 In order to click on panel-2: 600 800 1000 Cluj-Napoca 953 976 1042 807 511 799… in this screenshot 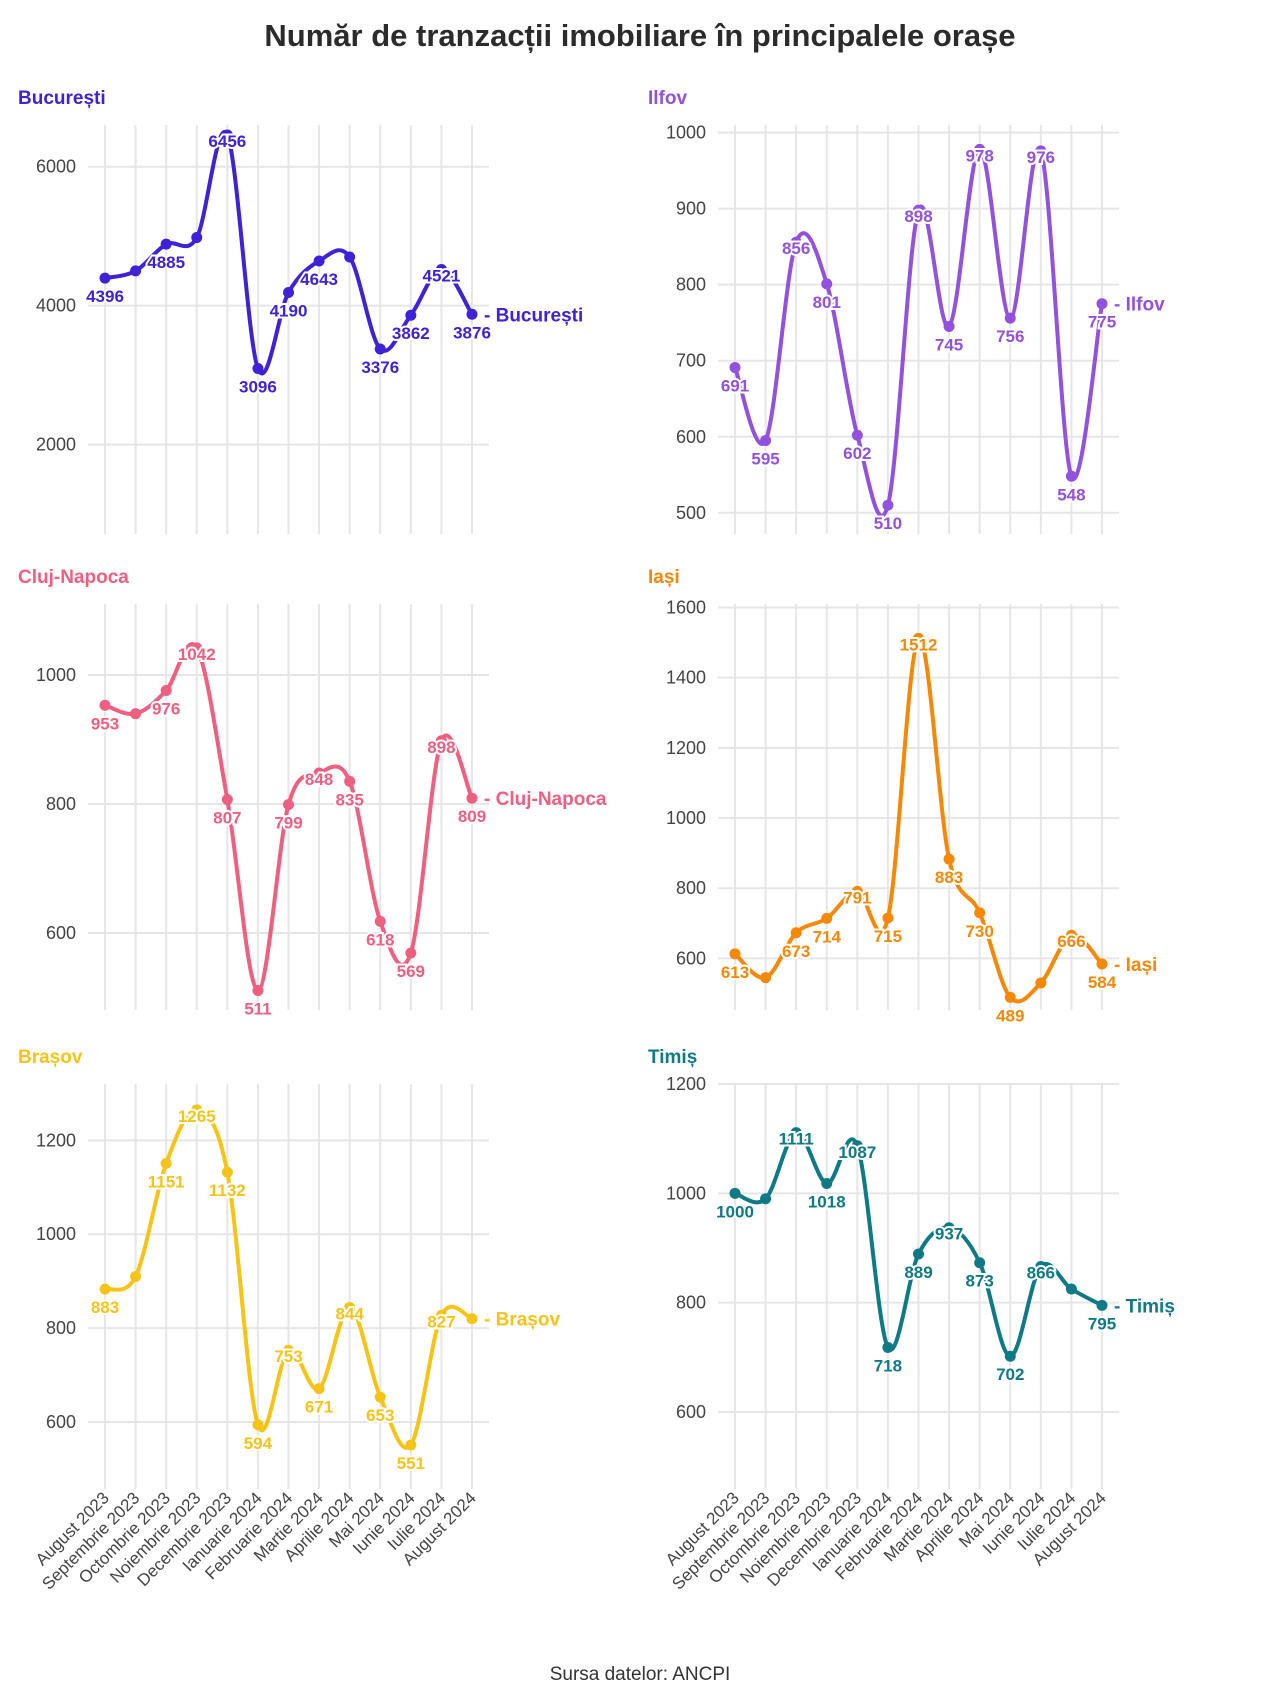, I will do `click(312, 793)`.